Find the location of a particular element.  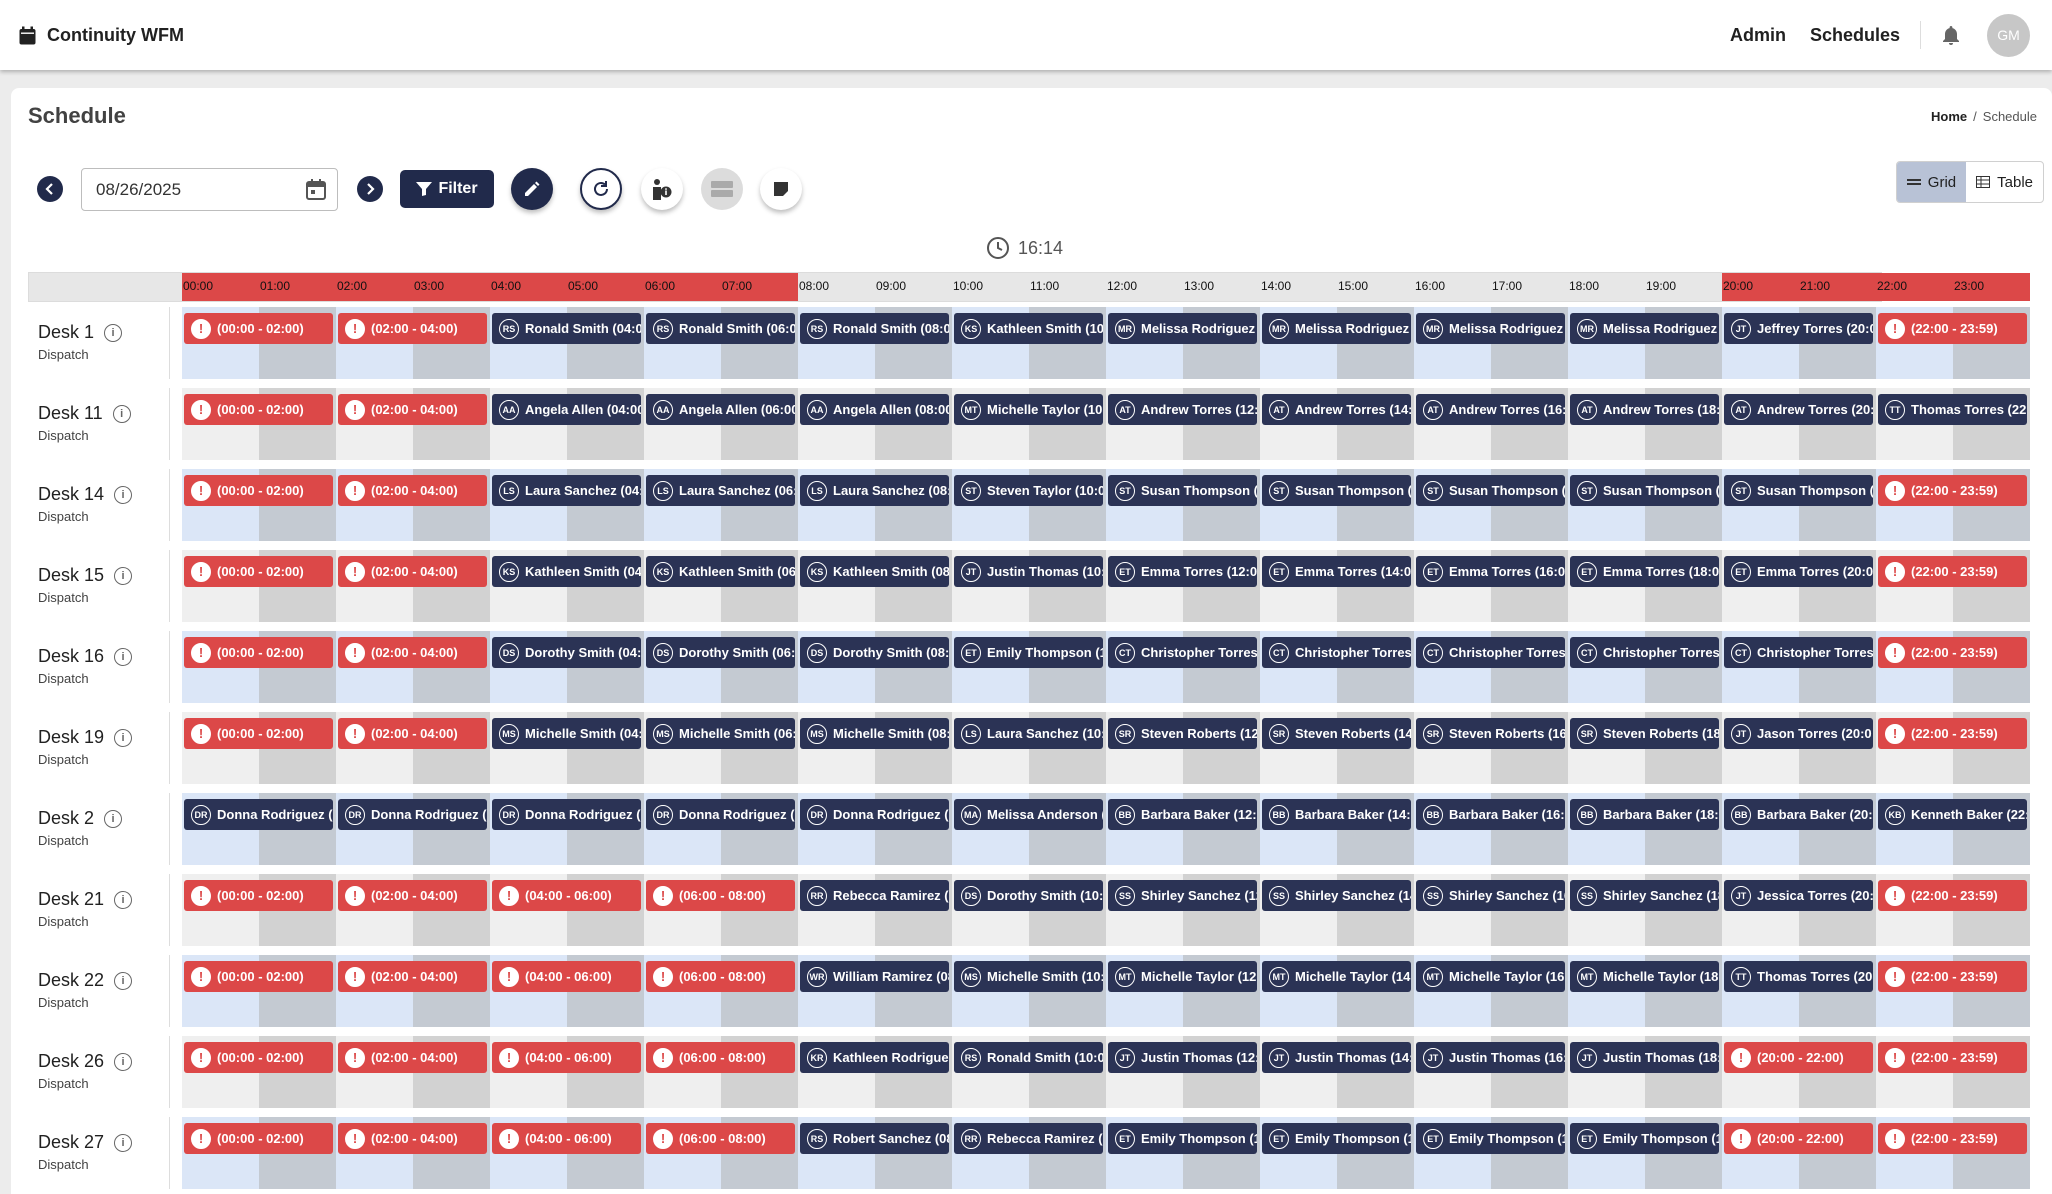

assigned-shift: JT Jessica Torres (20: is located at coordinates (1798, 895).